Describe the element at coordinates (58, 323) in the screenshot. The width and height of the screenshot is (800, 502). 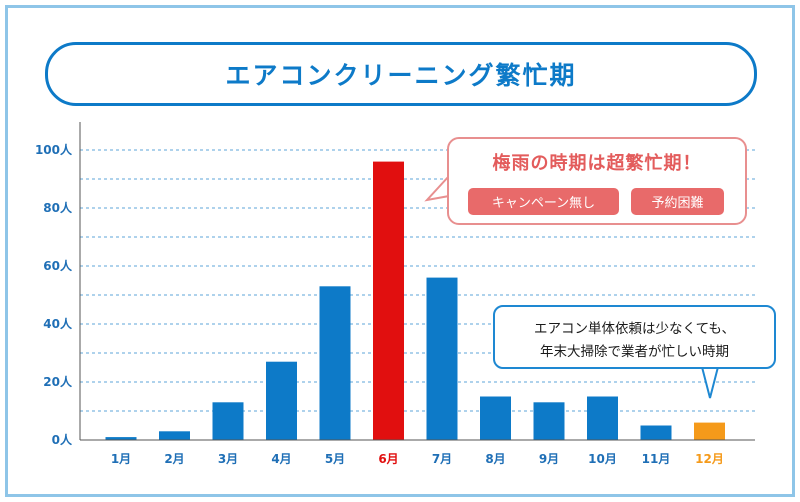
I see `y-tick-label: 40人` at that location.